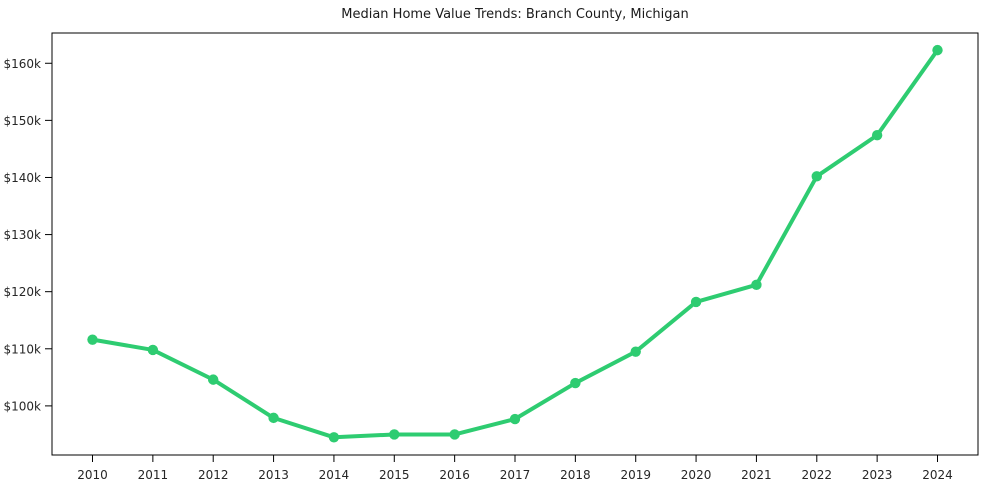  What do you see at coordinates (23, 178) in the screenshot?
I see `y-tick-label: $140k` at bounding box center [23, 178].